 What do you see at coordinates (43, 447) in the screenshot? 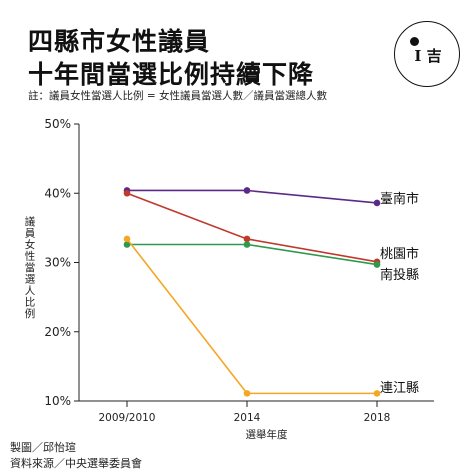
I see `credit-design: 製圖／邱怡瑄` at bounding box center [43, 447].